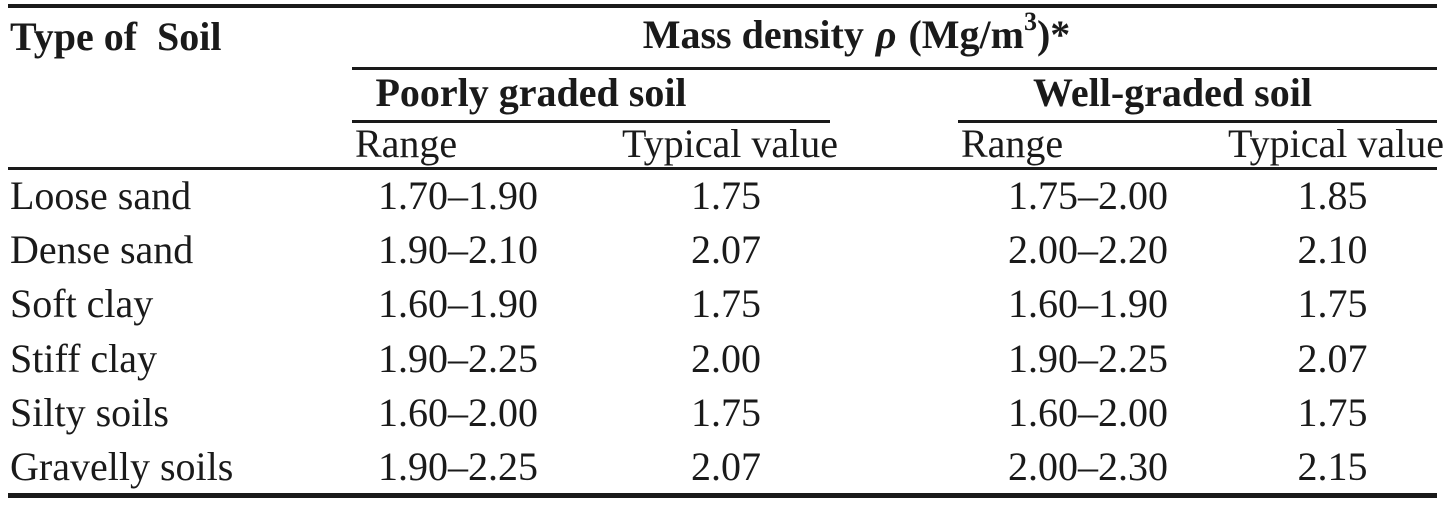 Image resolution: width=1445 pixels, height=515 pixels. I want to click on rho-symbol: ρ, so click(886, 35).